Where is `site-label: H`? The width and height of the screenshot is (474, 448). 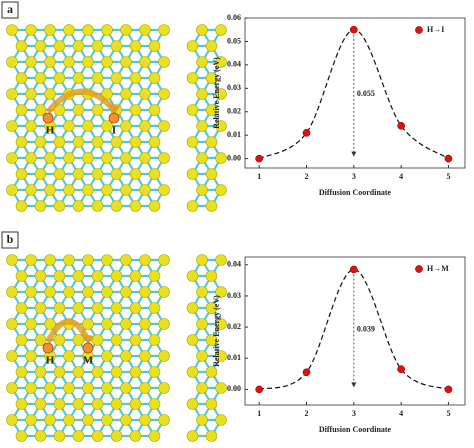 site-label: H is located at coordinates (50, 361).